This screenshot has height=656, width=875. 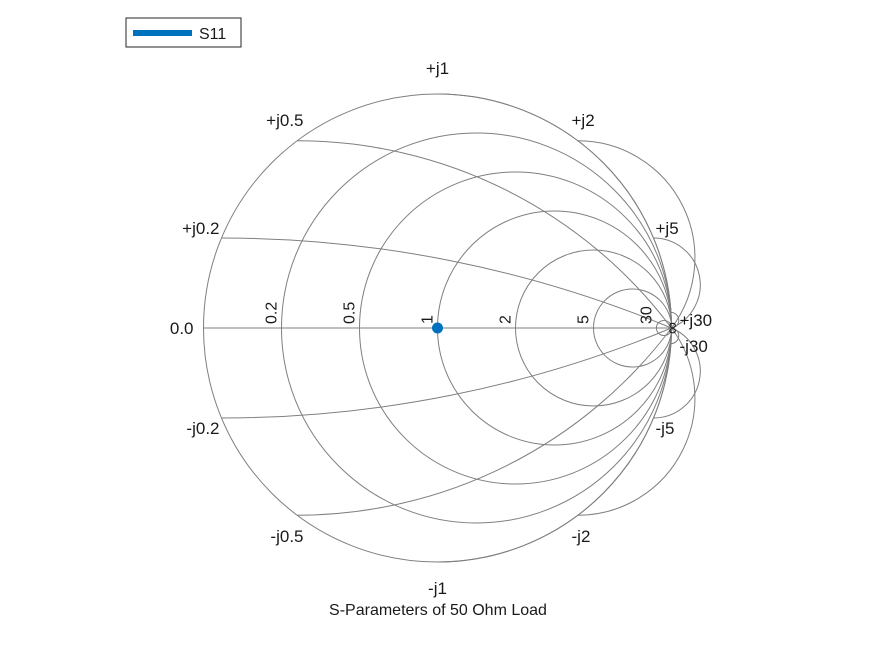 I want to click on resistance-label-infinity: ∞, so click(x=672, y=328).